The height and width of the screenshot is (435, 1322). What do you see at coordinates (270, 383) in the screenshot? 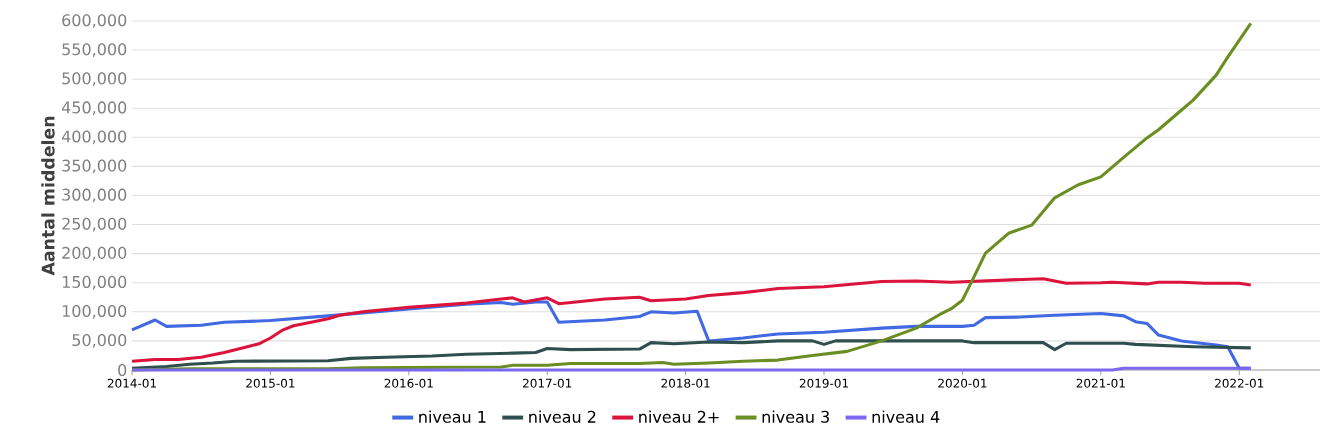
I see `x-tick-label: 2015-01` at bounding box center [270, 383].